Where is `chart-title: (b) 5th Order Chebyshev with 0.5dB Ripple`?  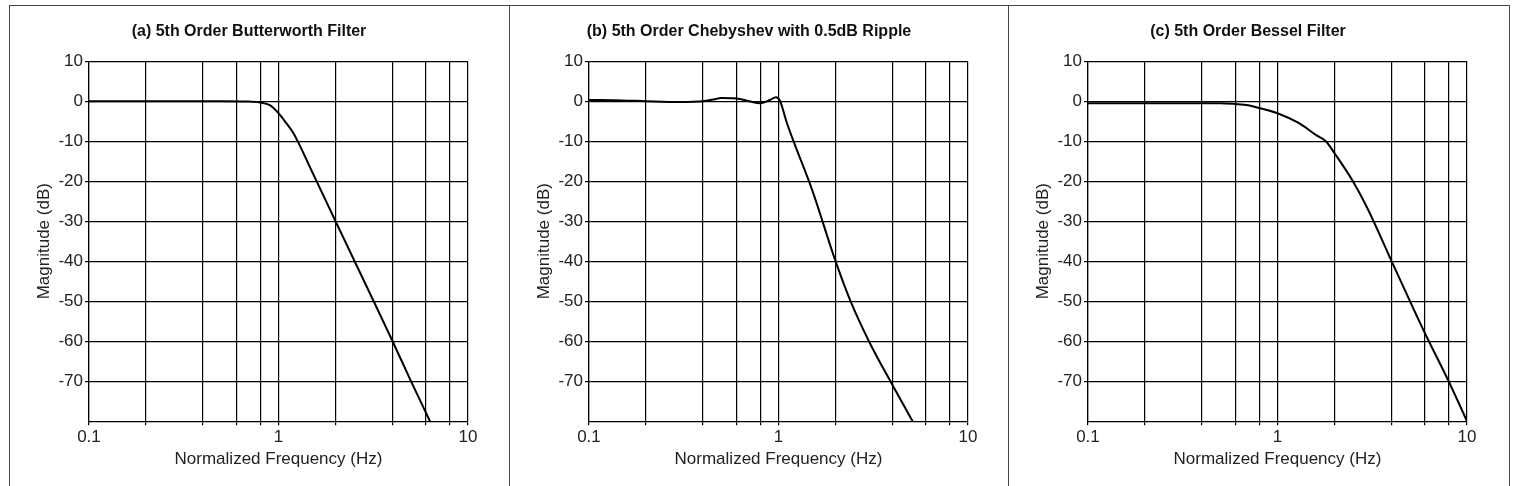 chart-title: (b) 5th Order Chebyshev with 0.5dB Ripple is located at coordinates (749, 31).